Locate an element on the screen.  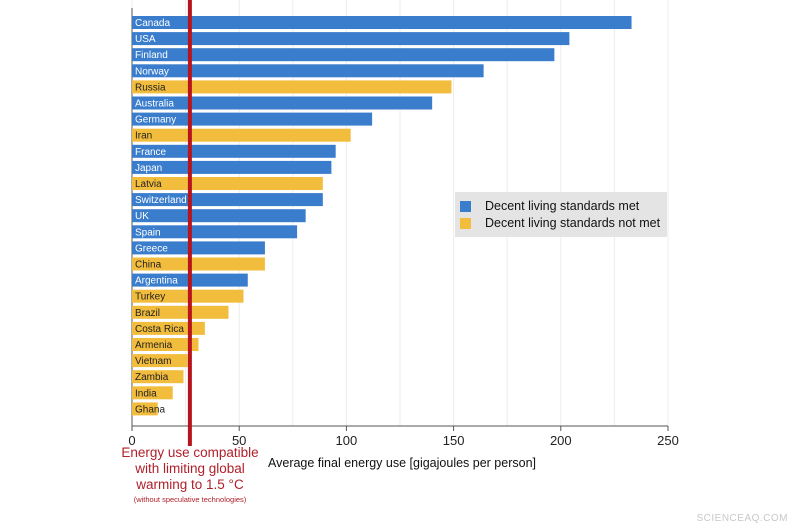
bar-turkey is located at coordinates (188, 296).